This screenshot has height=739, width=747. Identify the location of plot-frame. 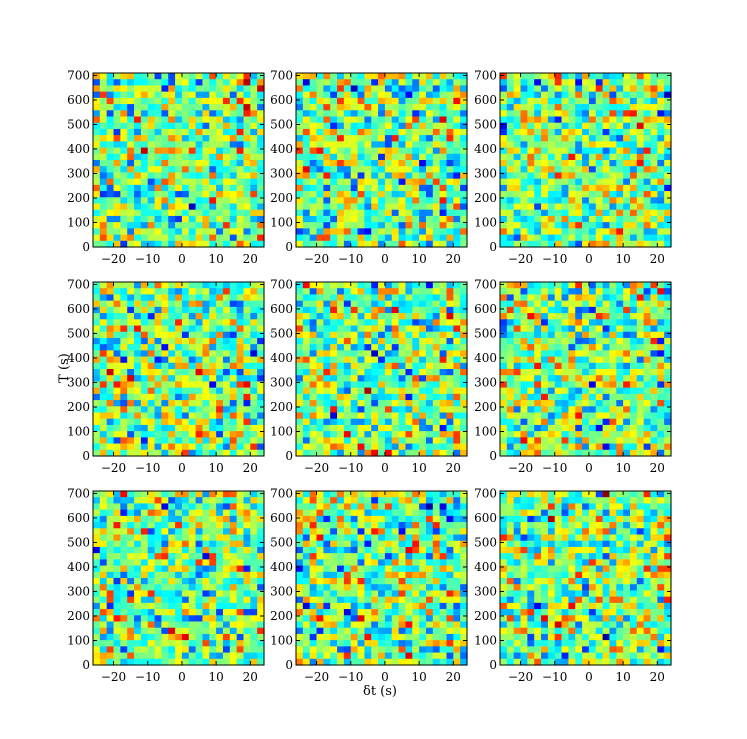
(178, 369).